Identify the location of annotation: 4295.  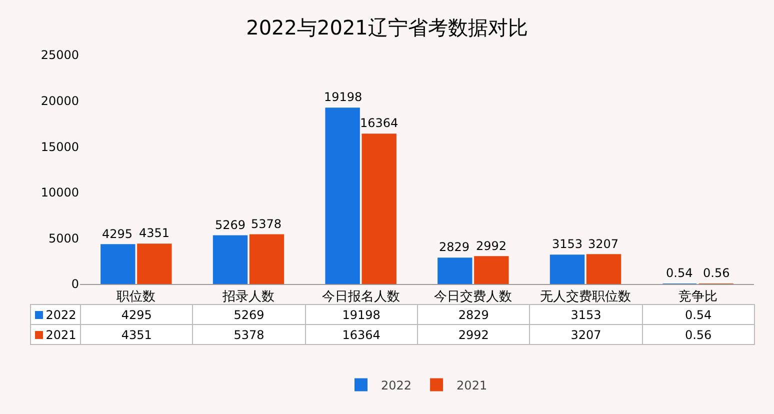
(117, 234).